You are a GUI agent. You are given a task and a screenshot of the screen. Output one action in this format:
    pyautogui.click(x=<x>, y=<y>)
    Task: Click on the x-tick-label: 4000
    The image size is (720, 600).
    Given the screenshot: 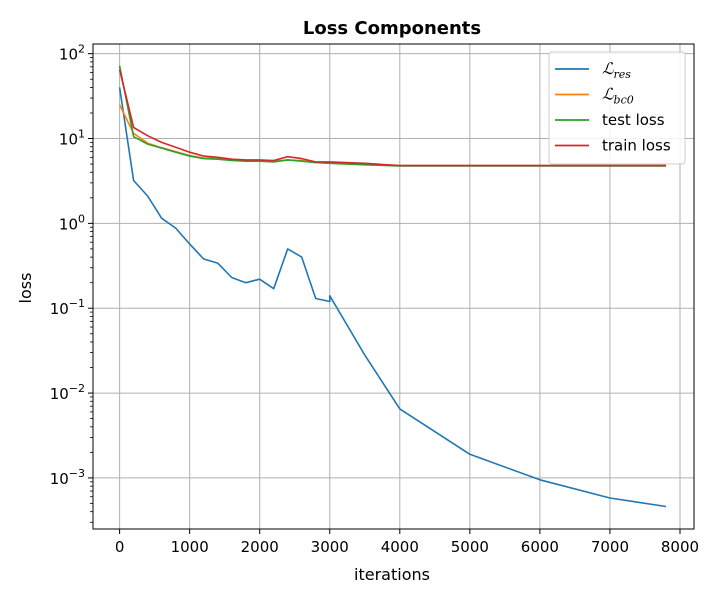 What is the action you would take?
    pyautogui.click(x=400, y=547)
    